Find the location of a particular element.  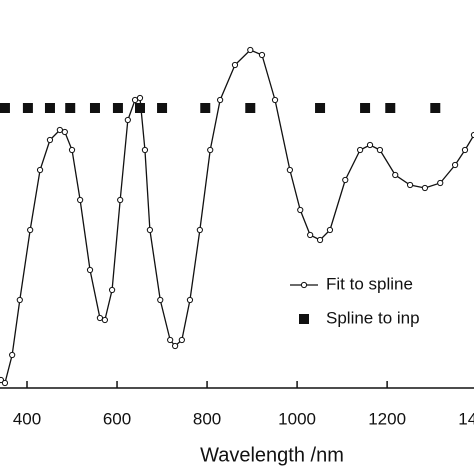

x-tick-label: 1000 is located at coordinates (297, 418).